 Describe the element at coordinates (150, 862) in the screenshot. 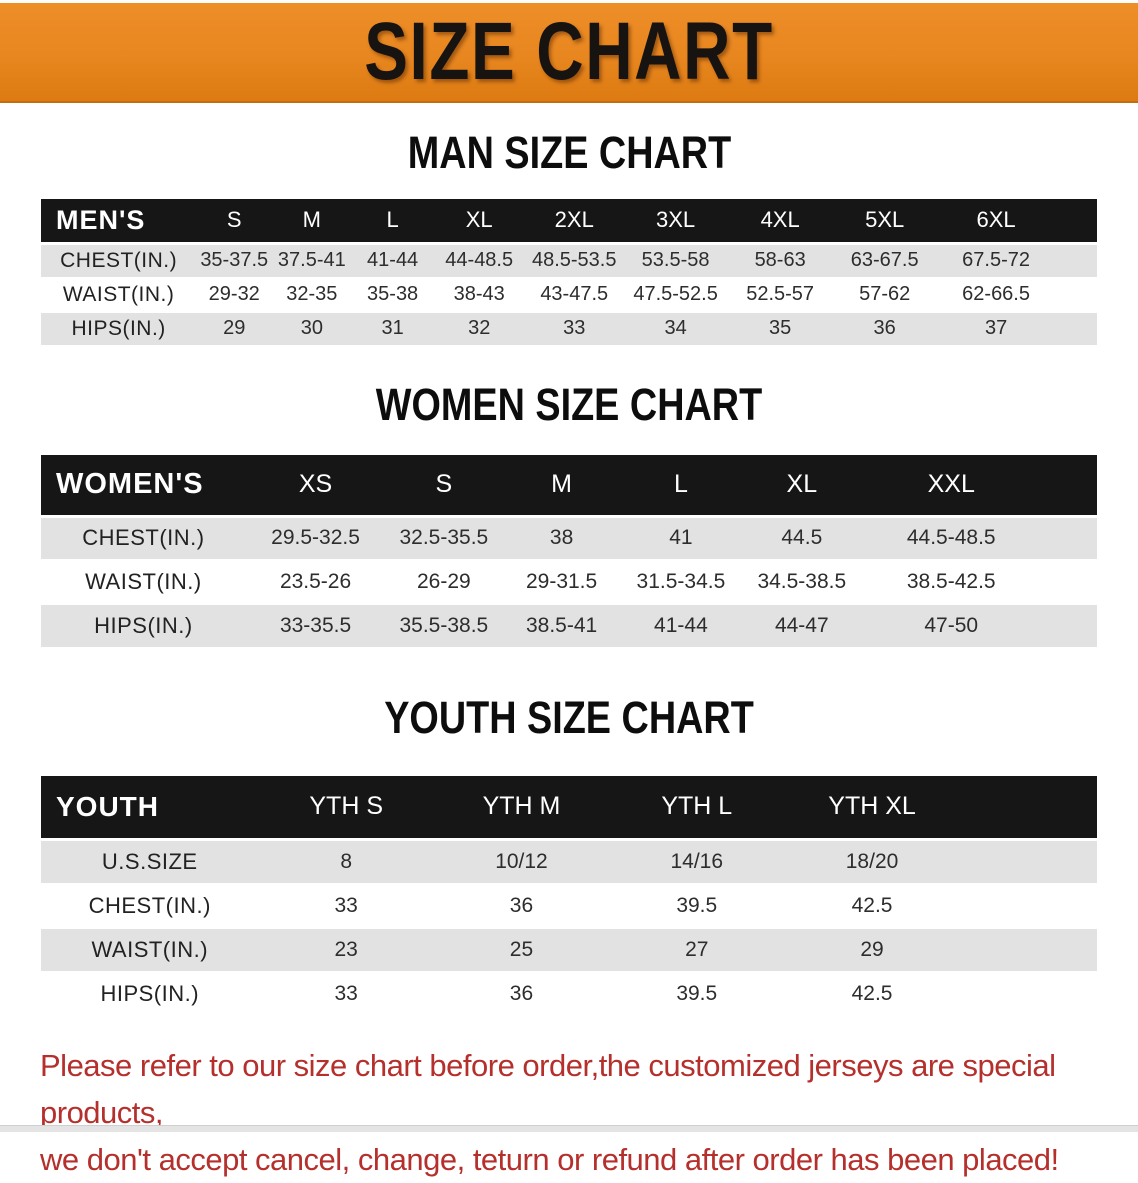

I see `row-label: U.S.SIZE` at that location.